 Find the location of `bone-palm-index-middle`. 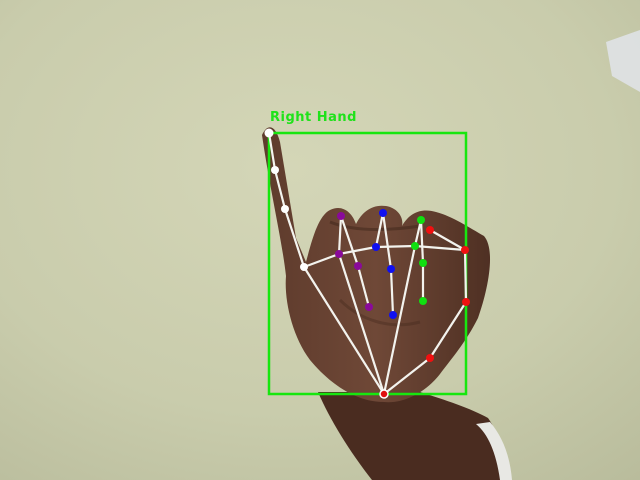

bone-palm-index-middle is located at coordinates (357, 250).